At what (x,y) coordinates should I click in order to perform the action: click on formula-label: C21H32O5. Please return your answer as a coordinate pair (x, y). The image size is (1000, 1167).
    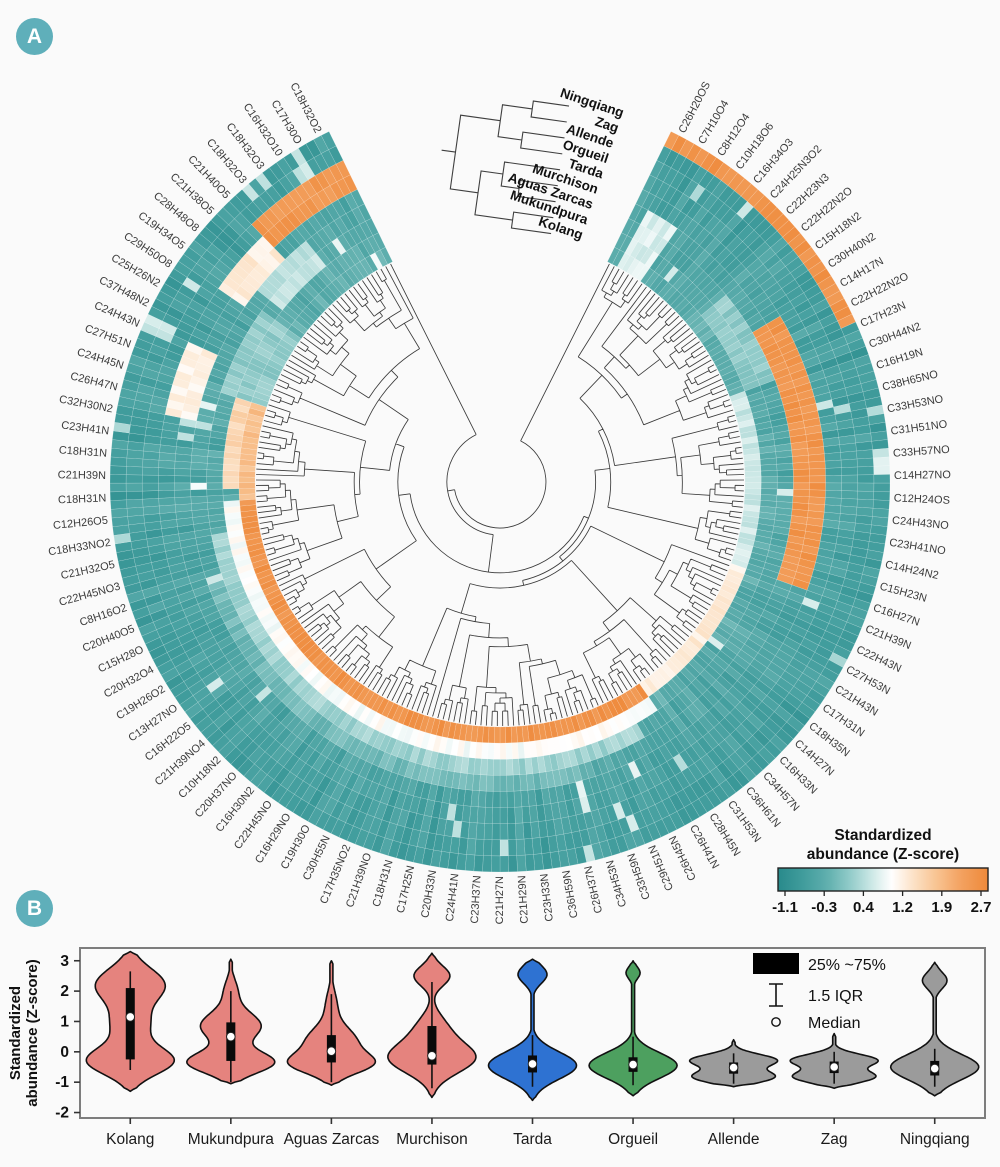
    Looking at the image, I should click on (88, 570).